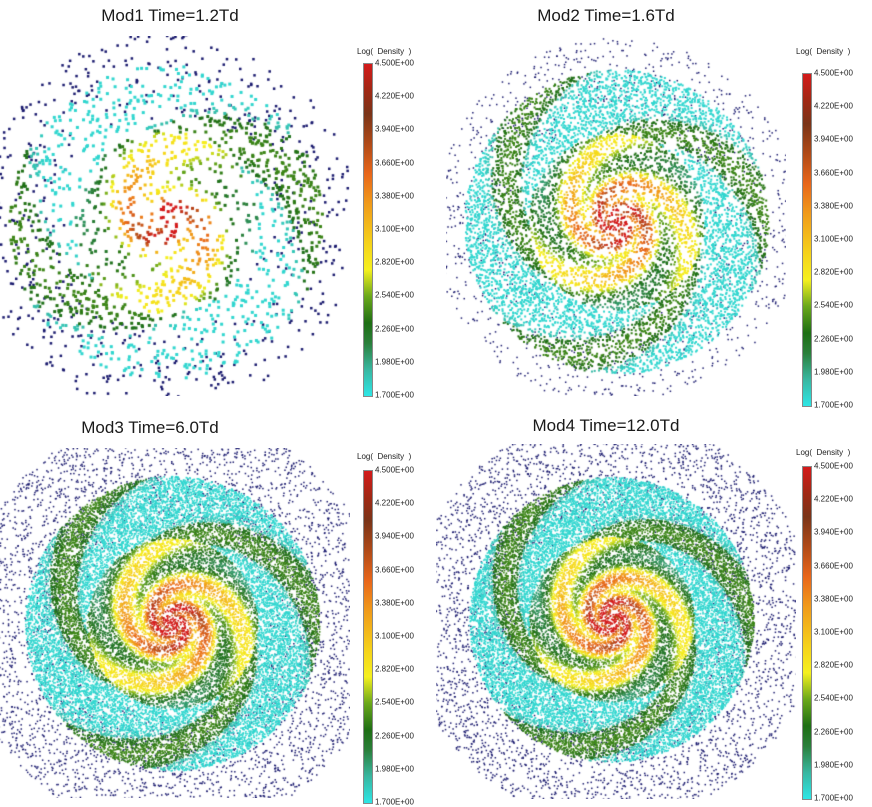 The height and width of the screenshot is (807, 872). I want to click on panel-title: Mod2 Time=1.6Td, so click(606, 15).